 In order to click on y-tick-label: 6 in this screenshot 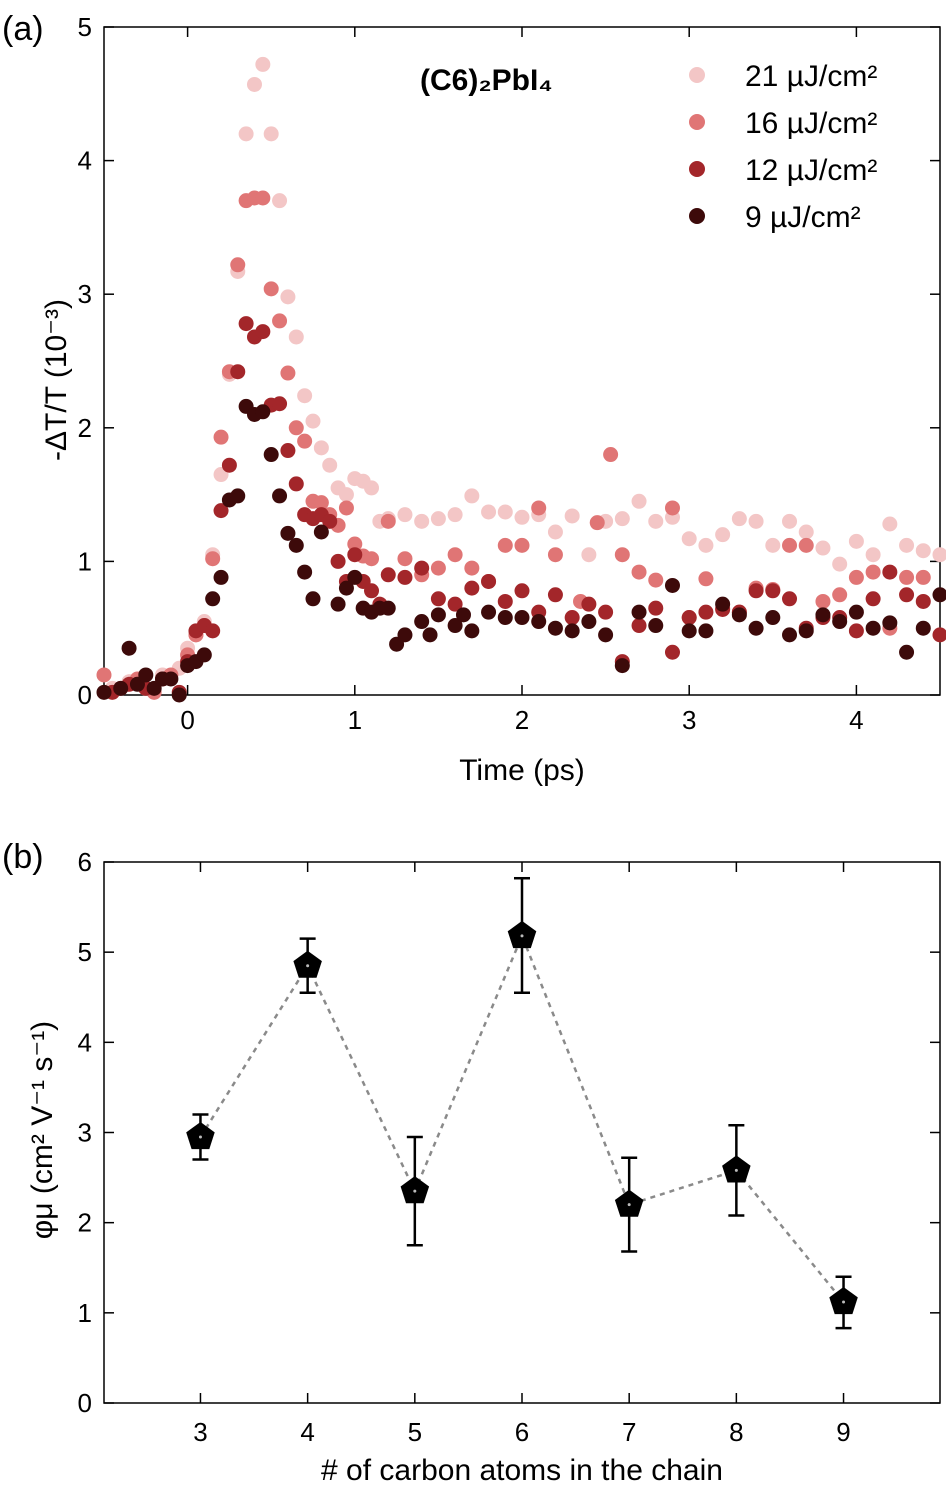, I will do `click(85, 862)`.